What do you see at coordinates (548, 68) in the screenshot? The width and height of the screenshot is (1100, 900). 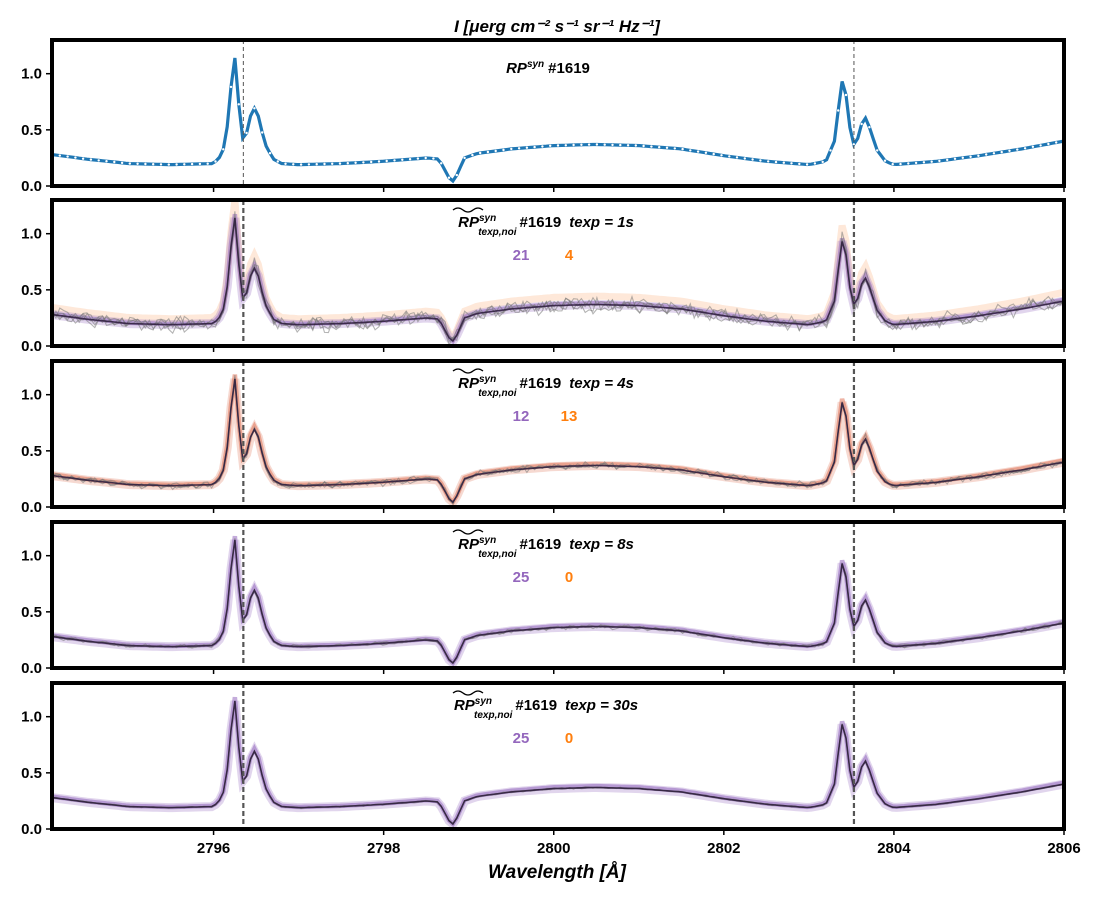 I see `panel-label: RPsyn #1619` at bounding box center [548, 68].